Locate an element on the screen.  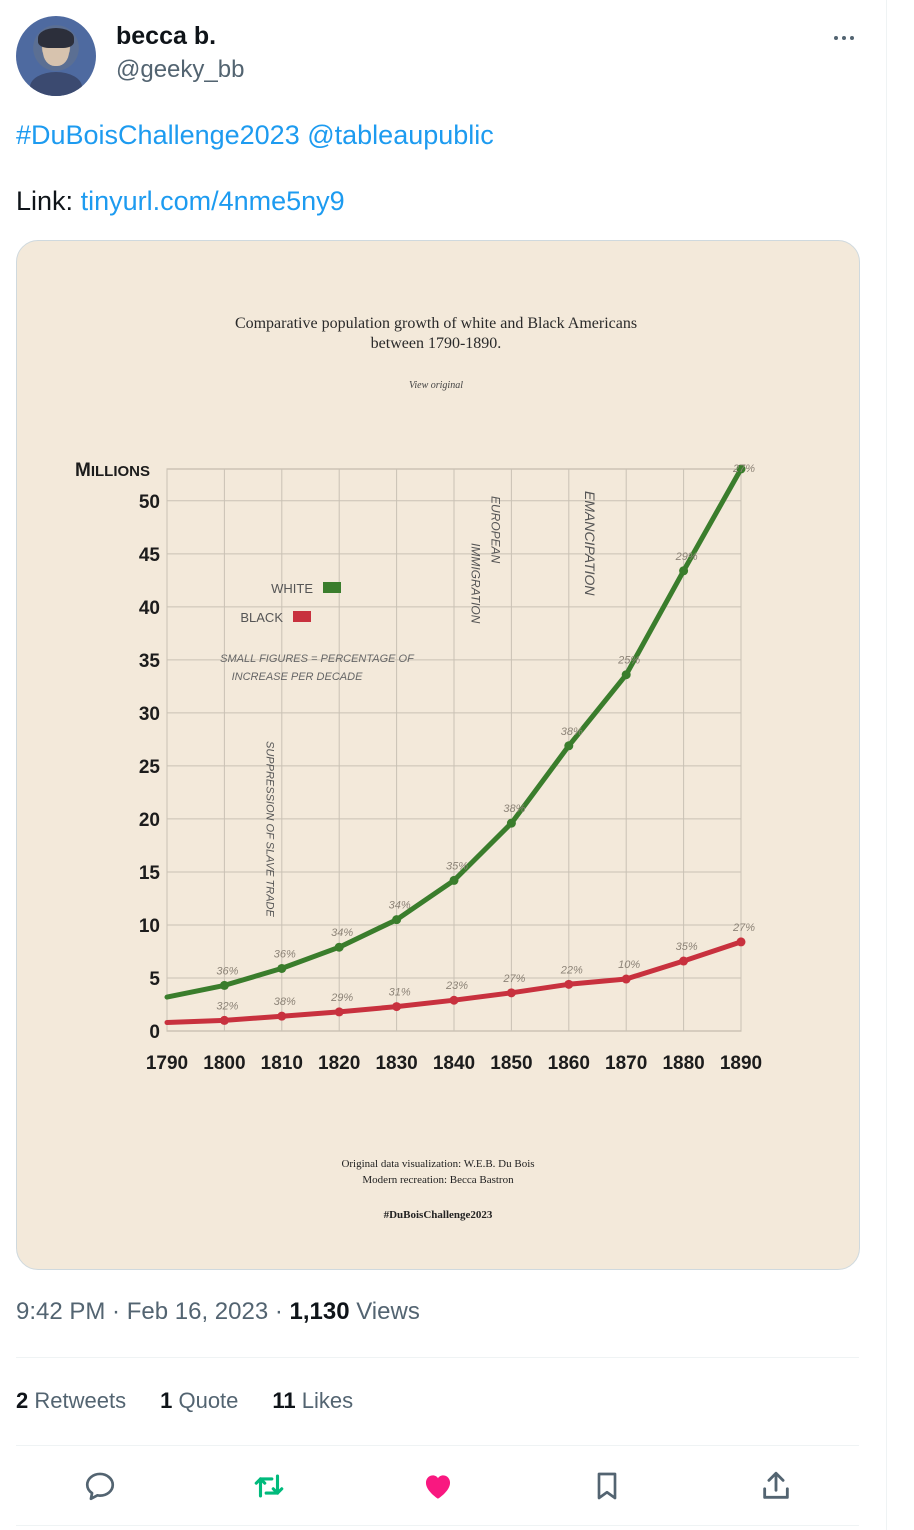
likes-stat: 11 Likes is located at coordinates (312, 1401).